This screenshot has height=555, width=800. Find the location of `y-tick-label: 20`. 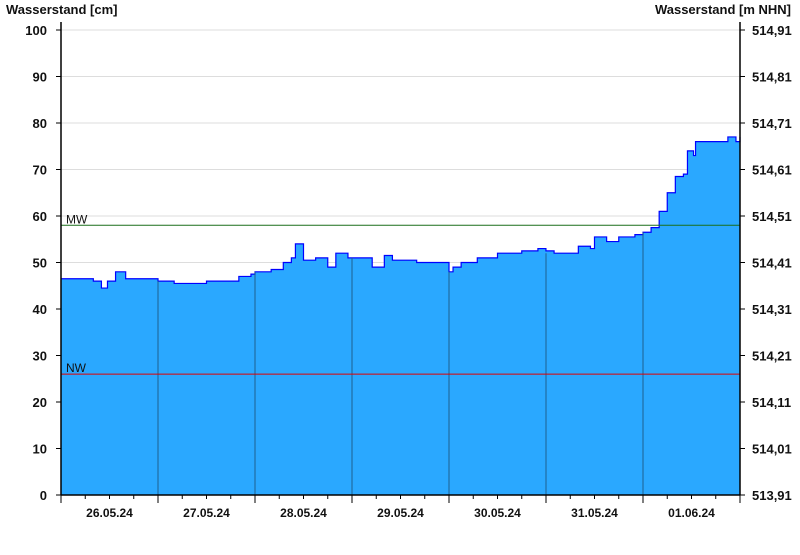

y-tick-label: 20 is located at coordinates (40, 402).